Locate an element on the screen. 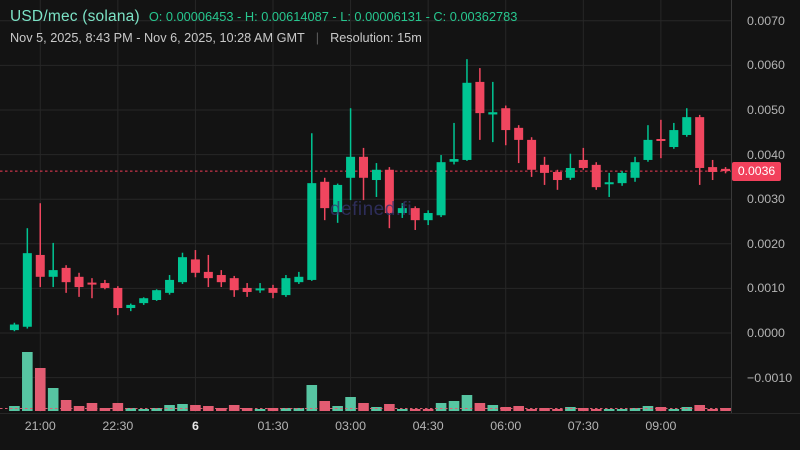  time-axis-label: 09:00 is located at coordinates (661, 426).